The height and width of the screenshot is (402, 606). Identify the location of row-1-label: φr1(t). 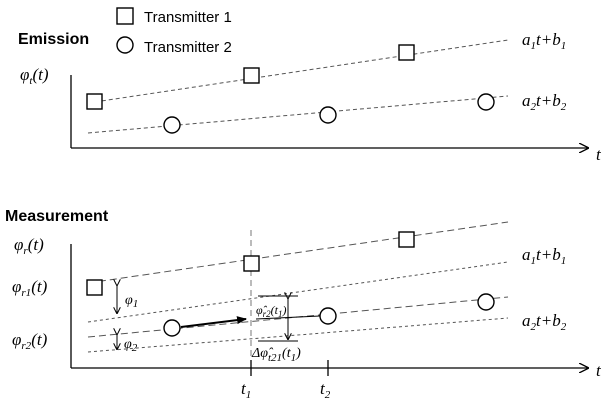
(30, 288).